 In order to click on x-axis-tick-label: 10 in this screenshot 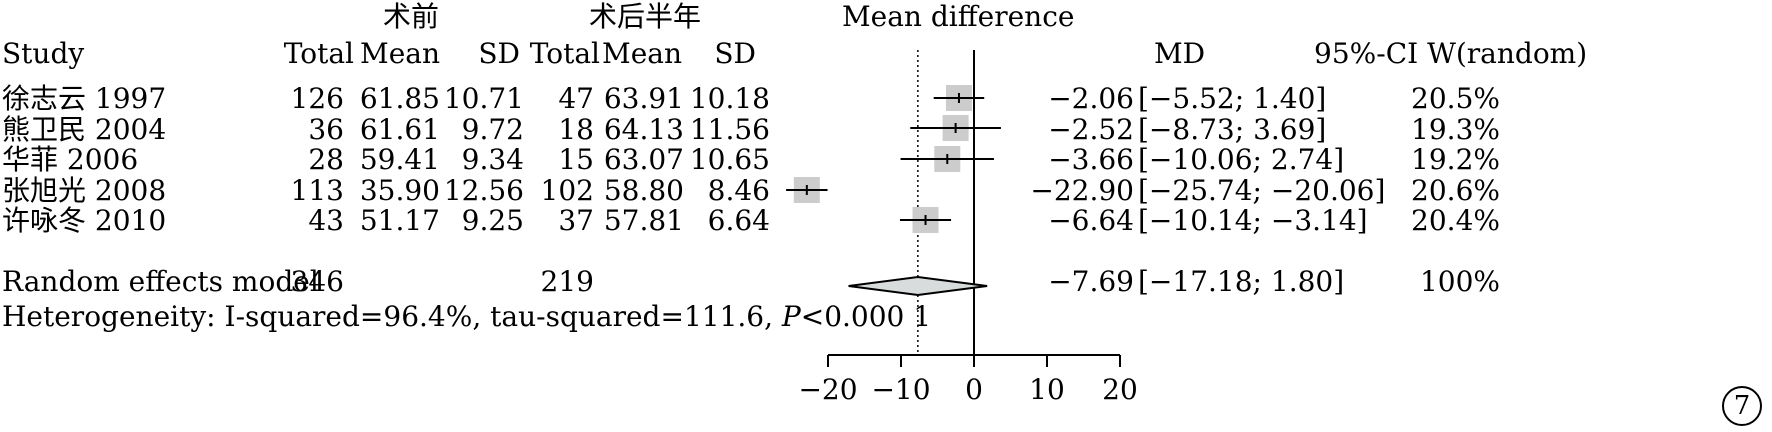, I will do `click(1047, 389)`.